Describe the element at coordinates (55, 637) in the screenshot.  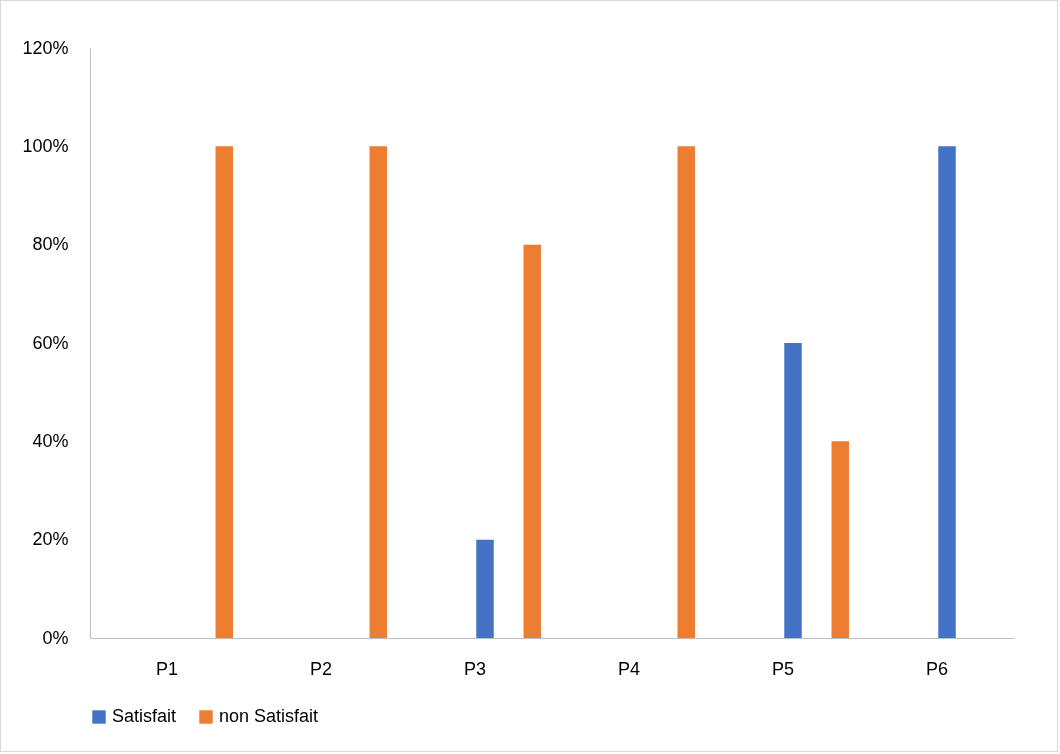
I see `y-tick-label: 0%` at that location.